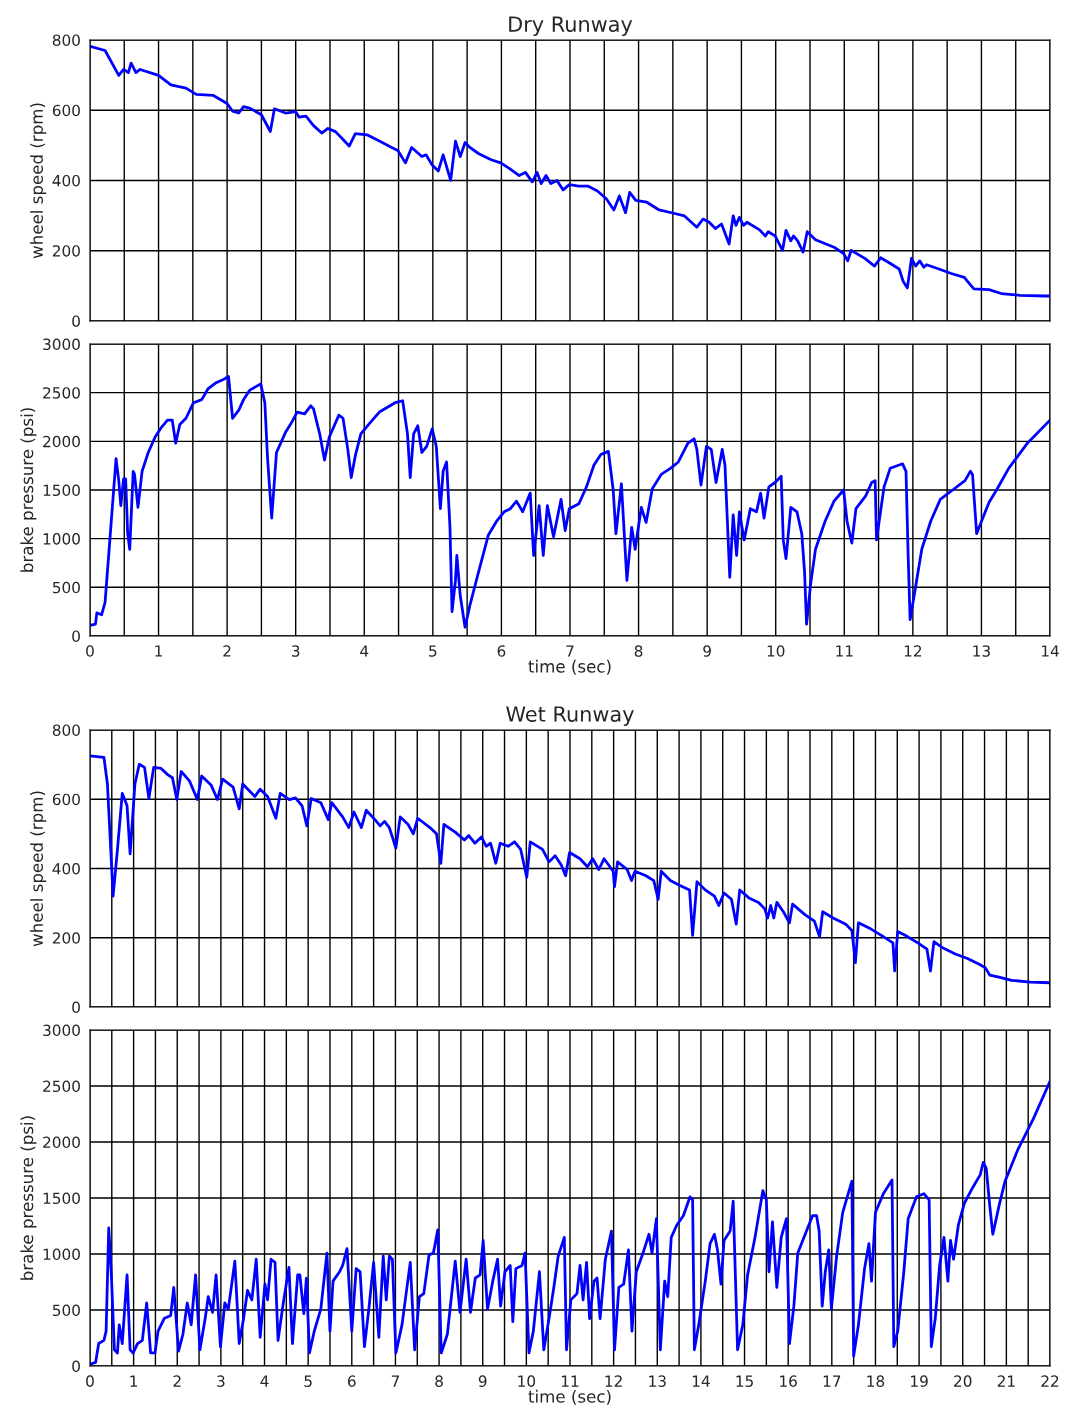 This screenshot has width=1066, height=1407. I want to click on x-tick-label: 22, so click(1050, 1381).